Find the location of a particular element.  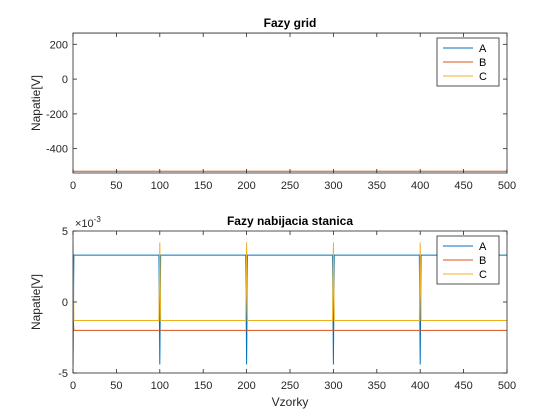

chart1-xtick-label: 350 is located at coordinates (377, 186).